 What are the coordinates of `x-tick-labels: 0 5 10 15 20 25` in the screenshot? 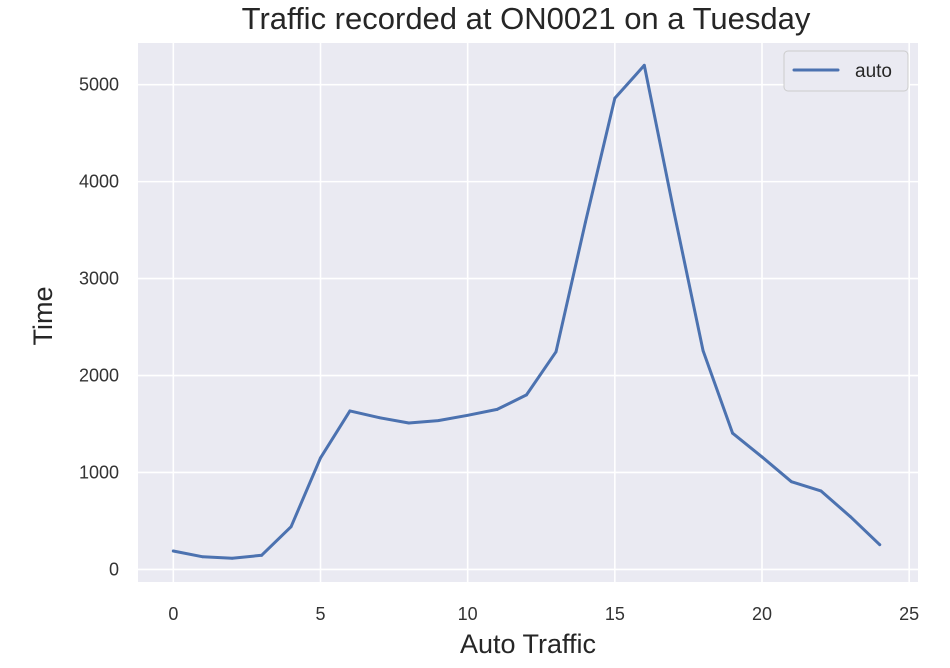 It's located at (543, 614).